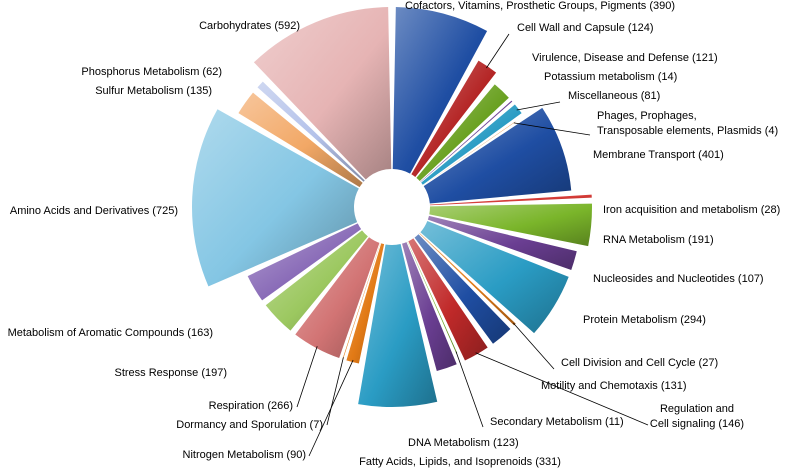 This screenshot has width=790, height=469. I want to click on slice-cell-wall-and-capsule, so click(454, 118).